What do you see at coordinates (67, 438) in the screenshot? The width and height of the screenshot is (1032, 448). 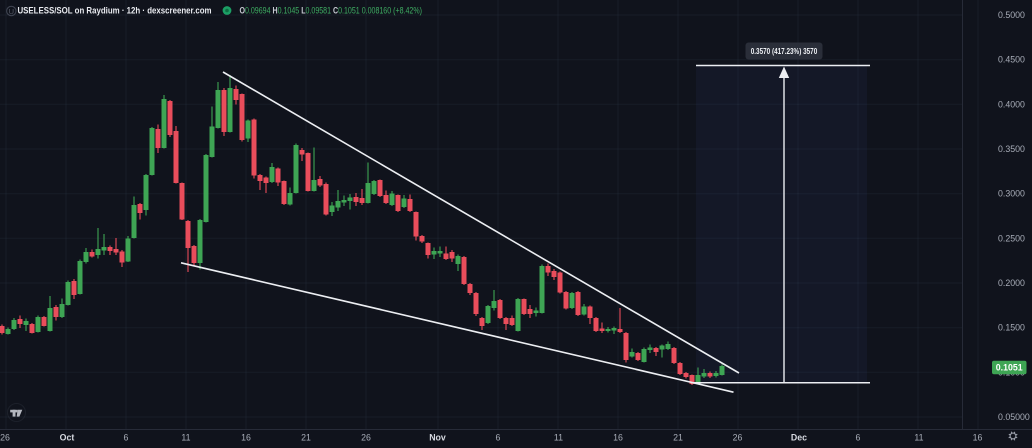 I see `svg-text: Oct` at bounding box center [67, 438].